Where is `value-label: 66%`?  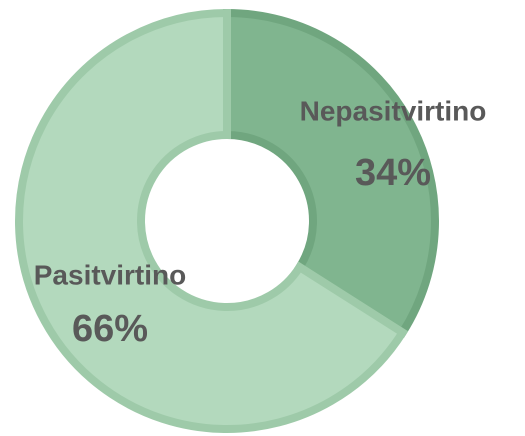
value-label: 66% is located at coordinates (110, 329).